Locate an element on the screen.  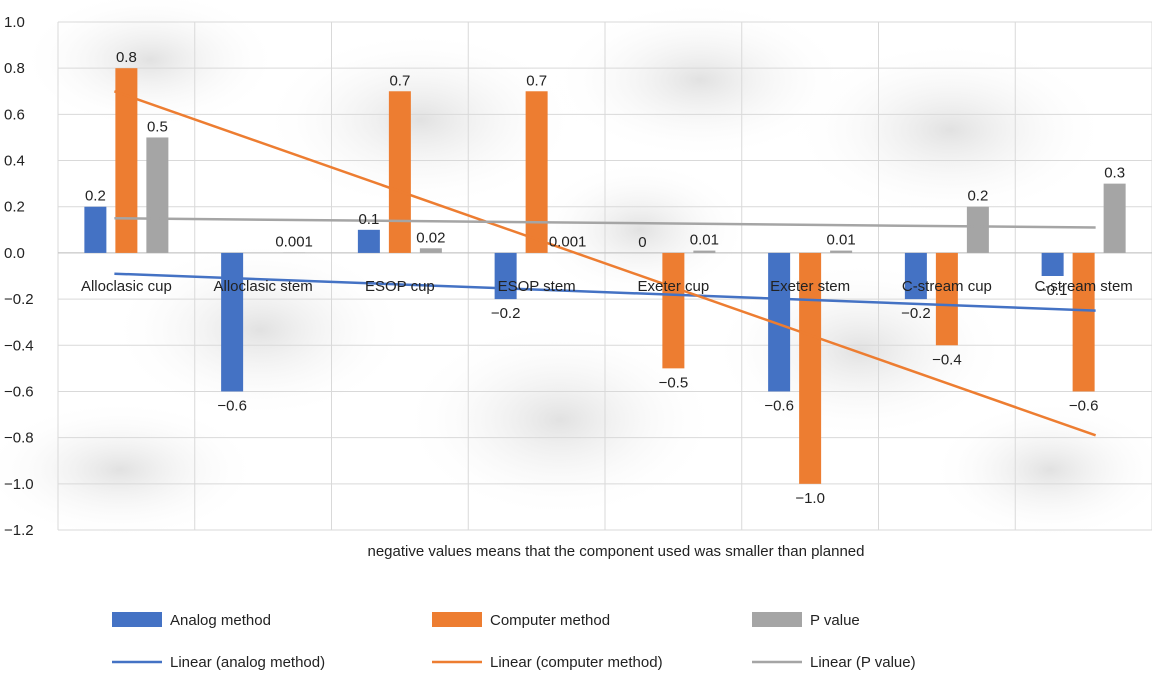
legend-label: Linear (analog method) is located at coordinates (247, 662).